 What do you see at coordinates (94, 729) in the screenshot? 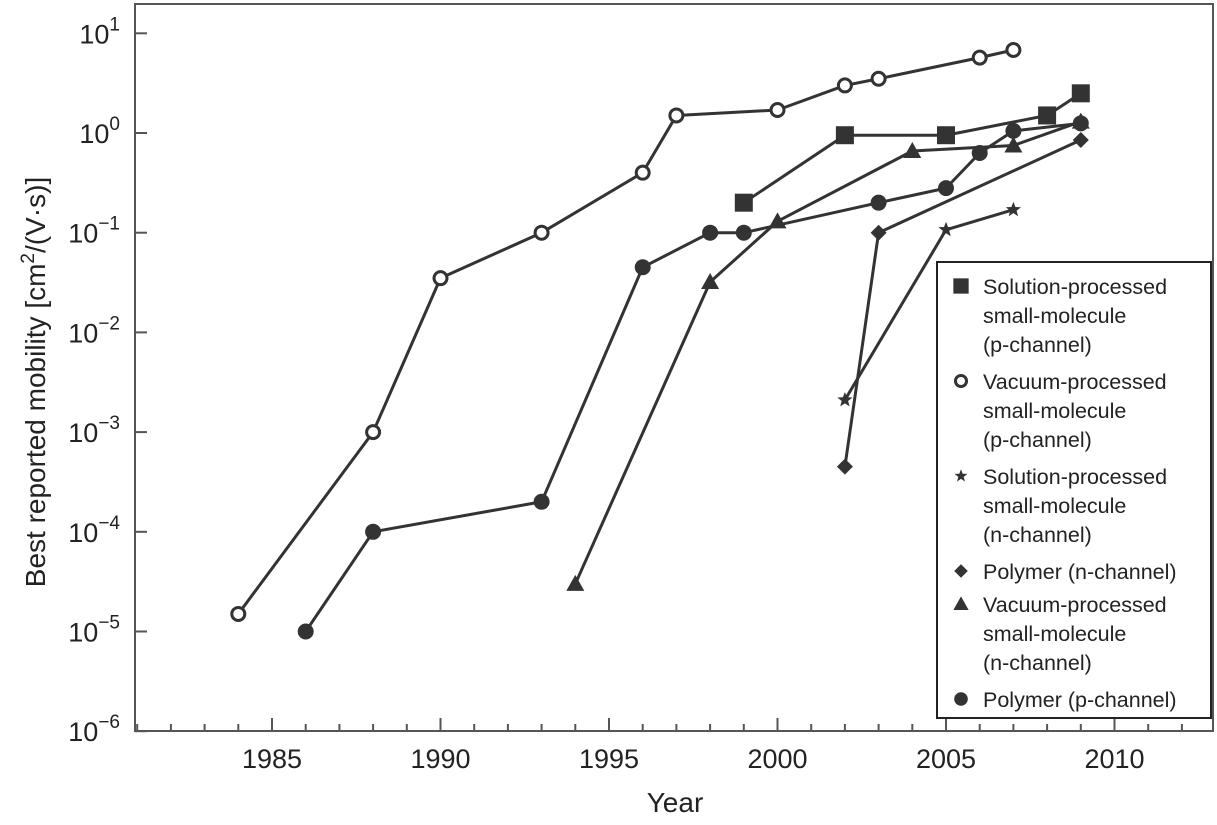
I see `y-tick-label: 10⁻⁶` at bounding box center [94, 729].